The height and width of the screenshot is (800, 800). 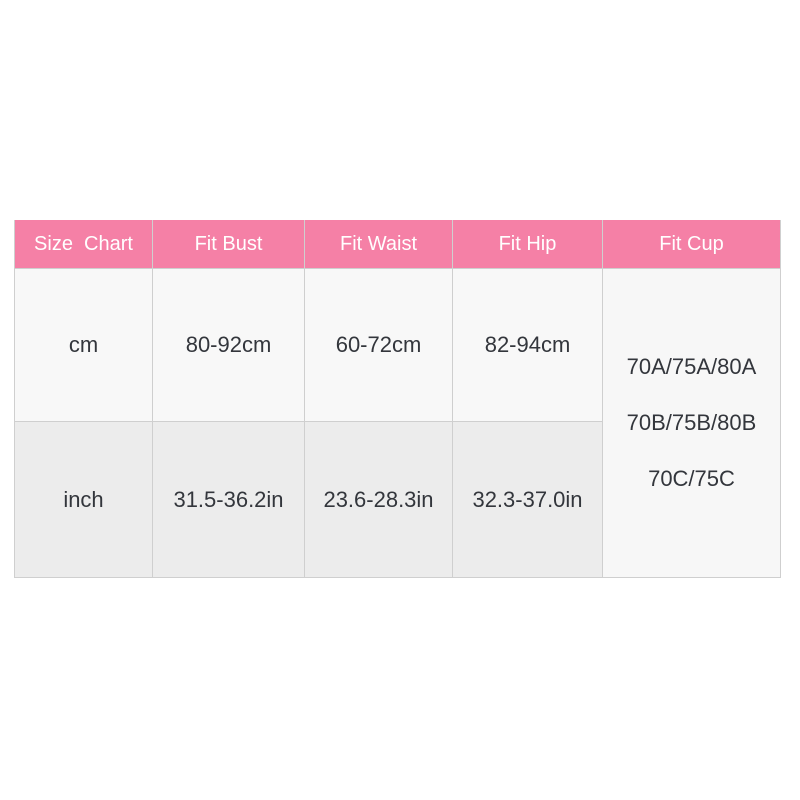 What do you see at coordinates (228, 345) in the screenshot?
I see `cell-cm-bust: 80-92cm` at bounding box center [228, 345].